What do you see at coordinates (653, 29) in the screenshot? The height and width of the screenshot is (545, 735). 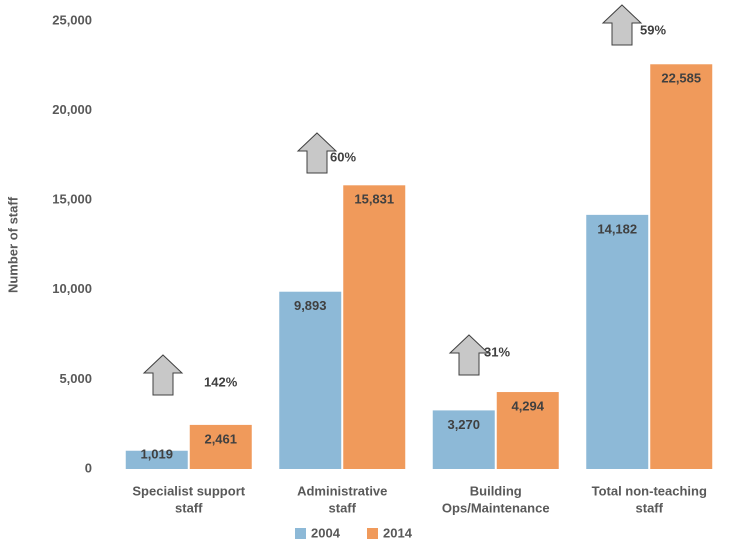 I see `change-label: 59%` at bounding box center [653, 29].